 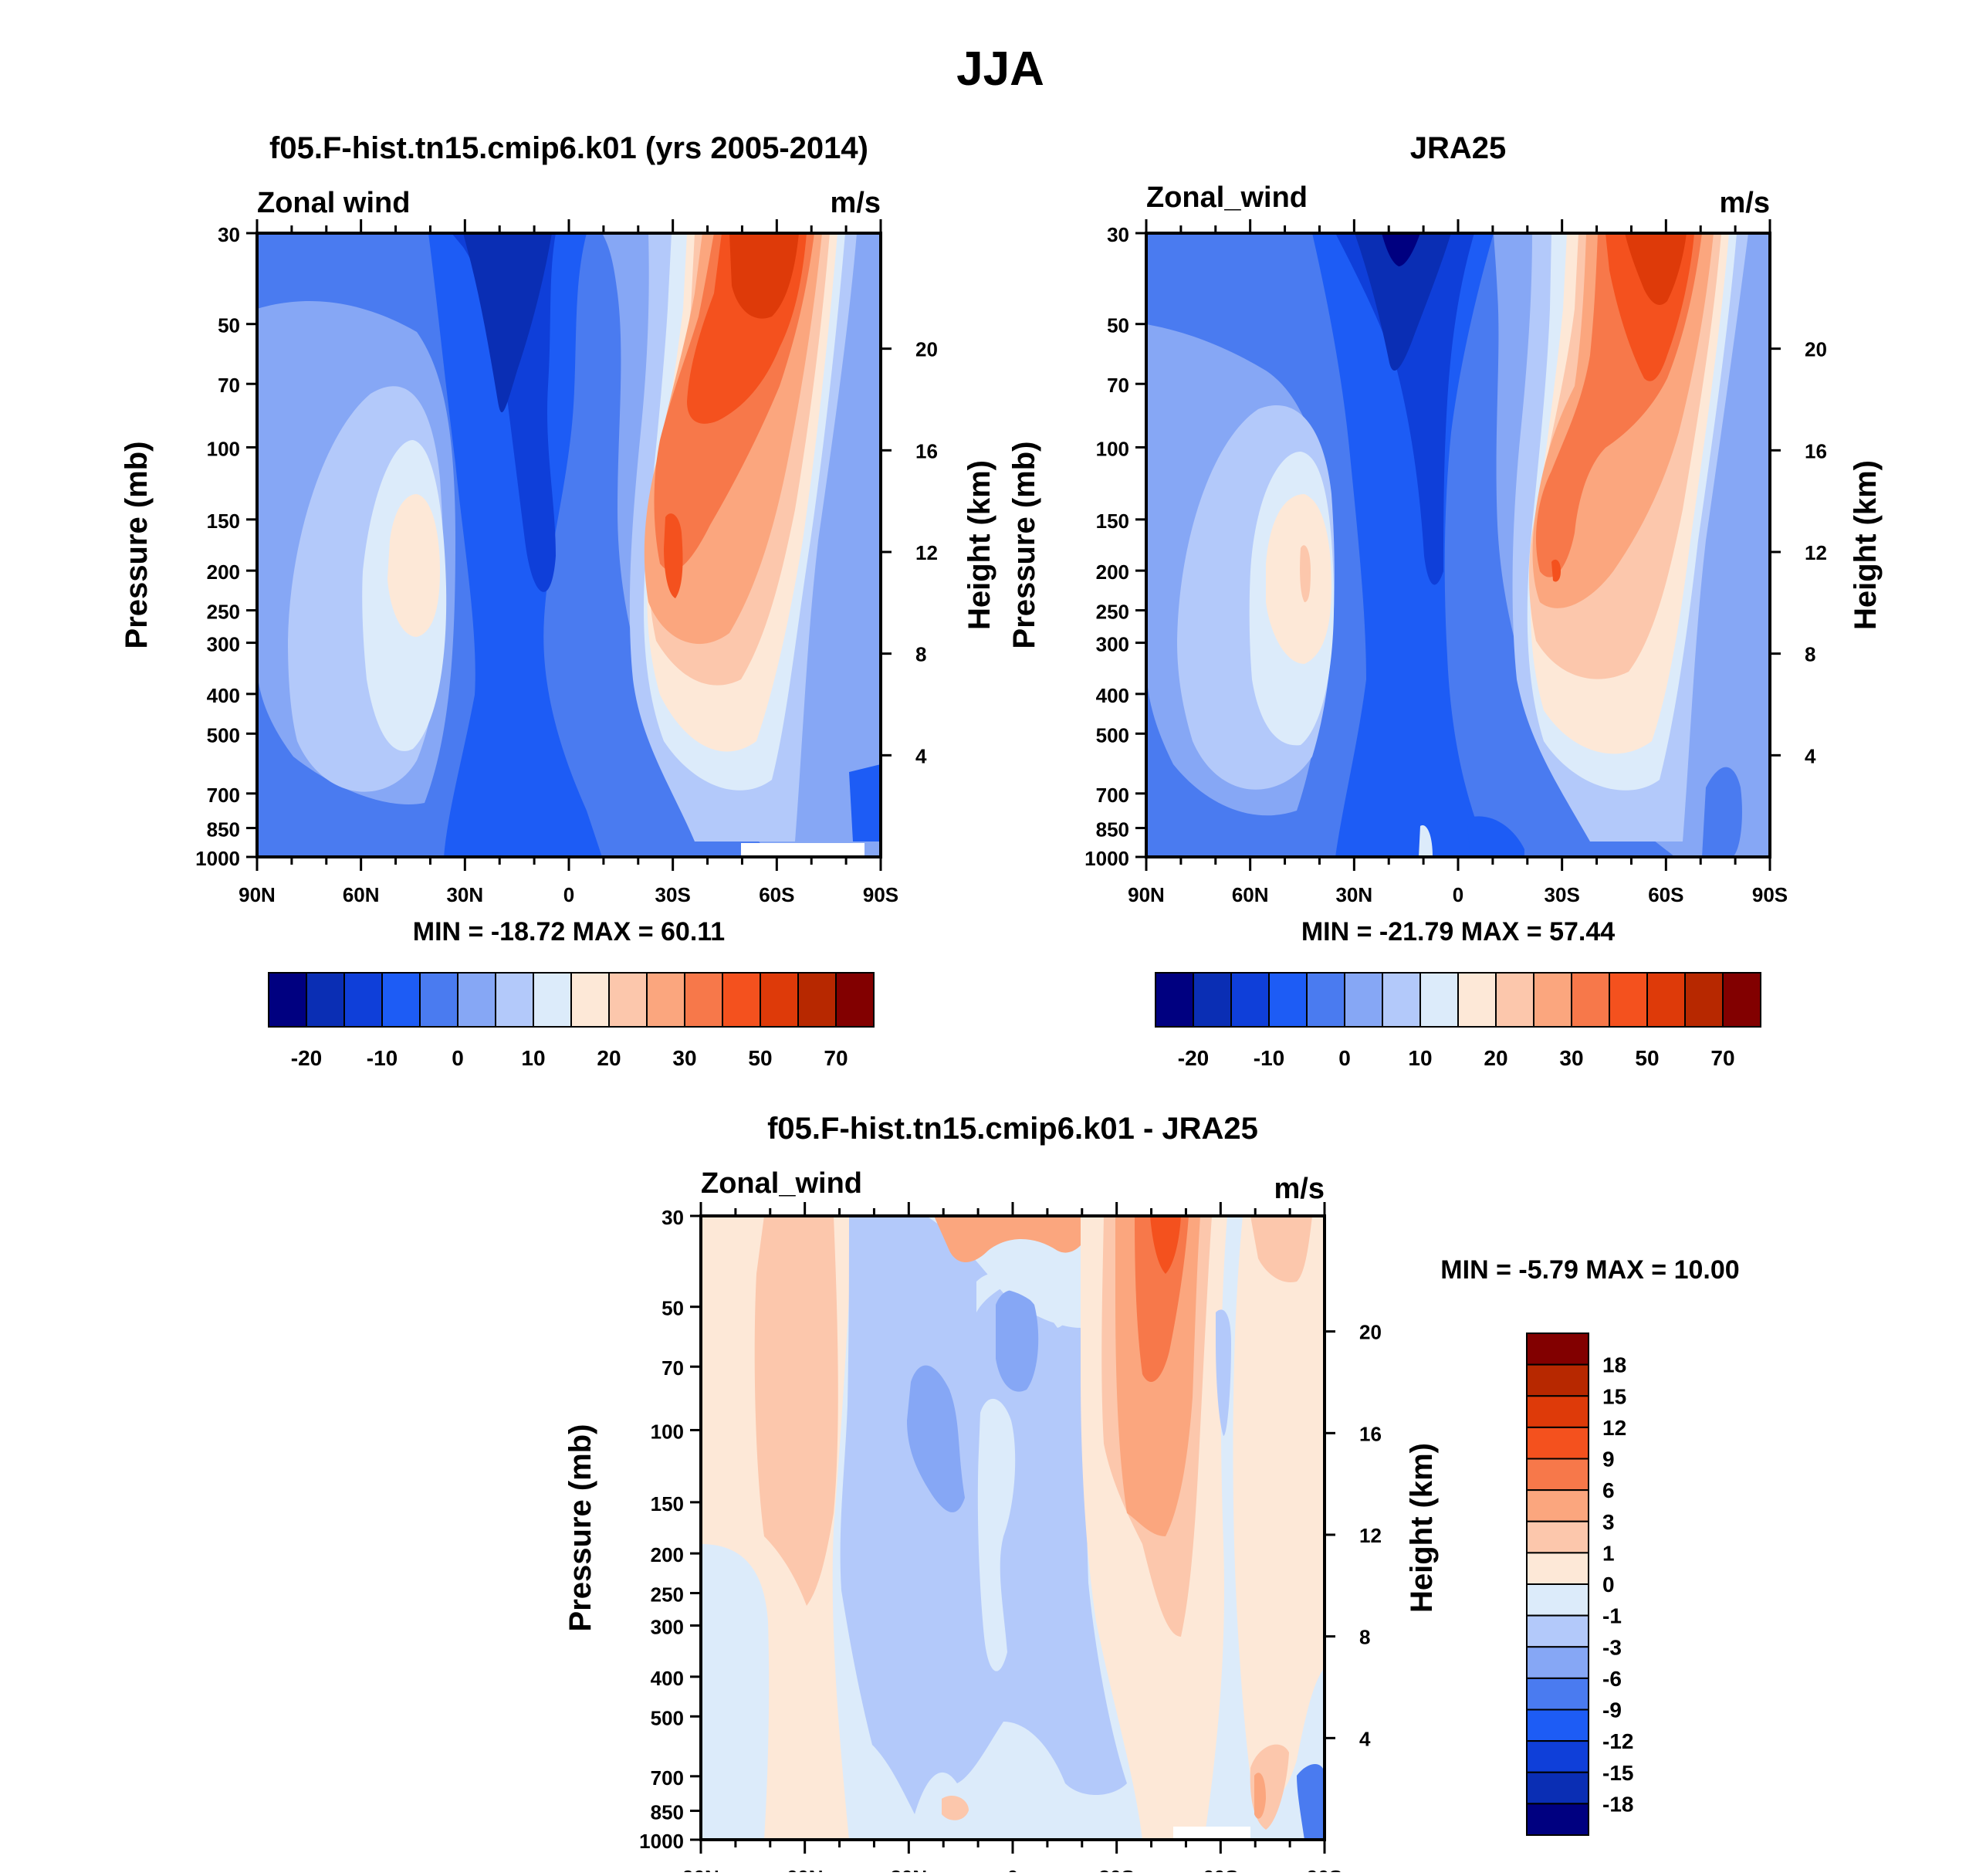 I want to click on colorbar-label: -3, so click(x=1612, y=1647).